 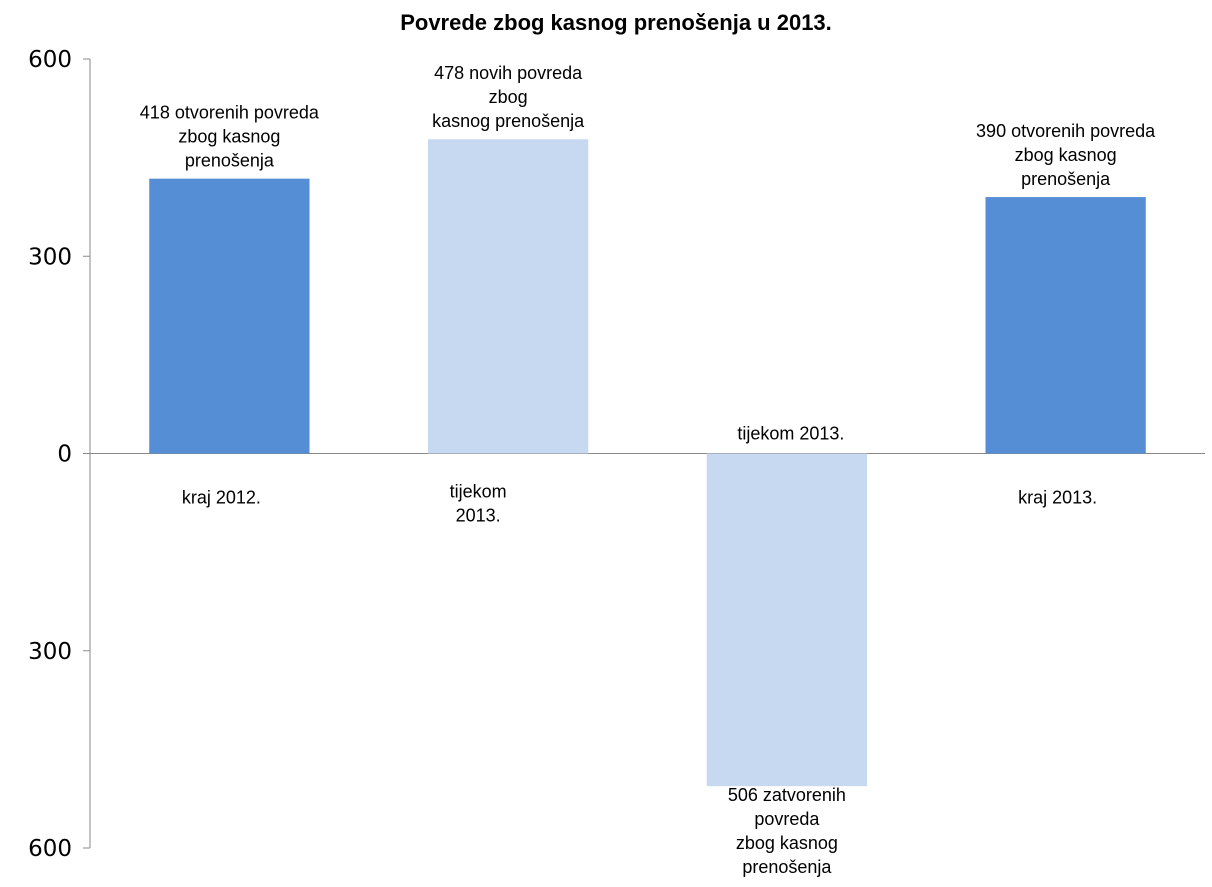 What do you see at coordinates (787, 819) in the screenshot?
I see `data-label-line: povreda` at bounding box center [787, 819].